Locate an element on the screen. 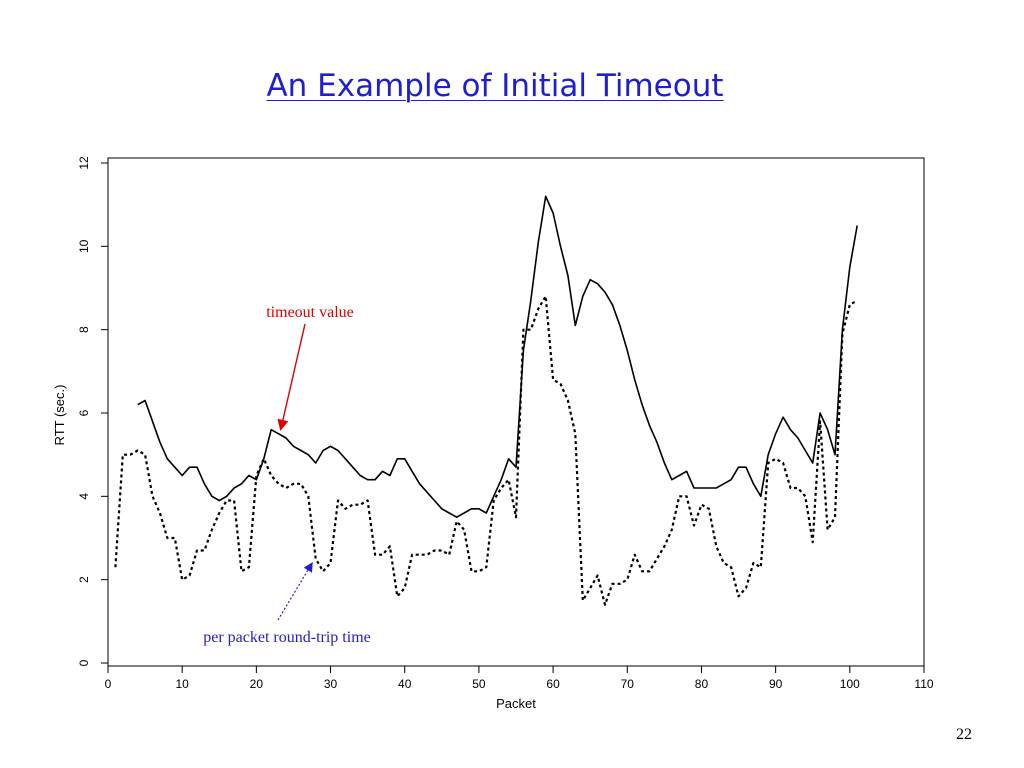 This screenshot has height=768, width=1024. timeout-annotation-arrow is located at coordinates (291, 377).